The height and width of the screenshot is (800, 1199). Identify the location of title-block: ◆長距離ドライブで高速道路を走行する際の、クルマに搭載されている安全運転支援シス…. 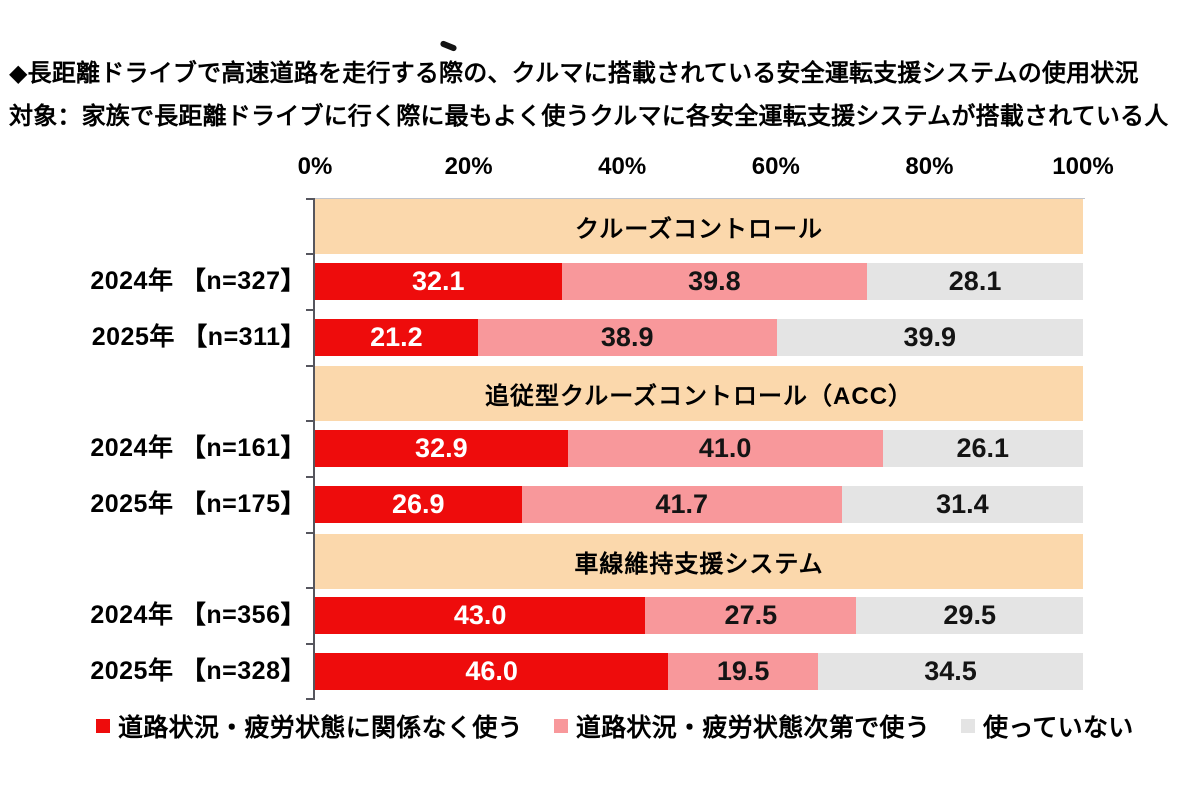
(602, 95).